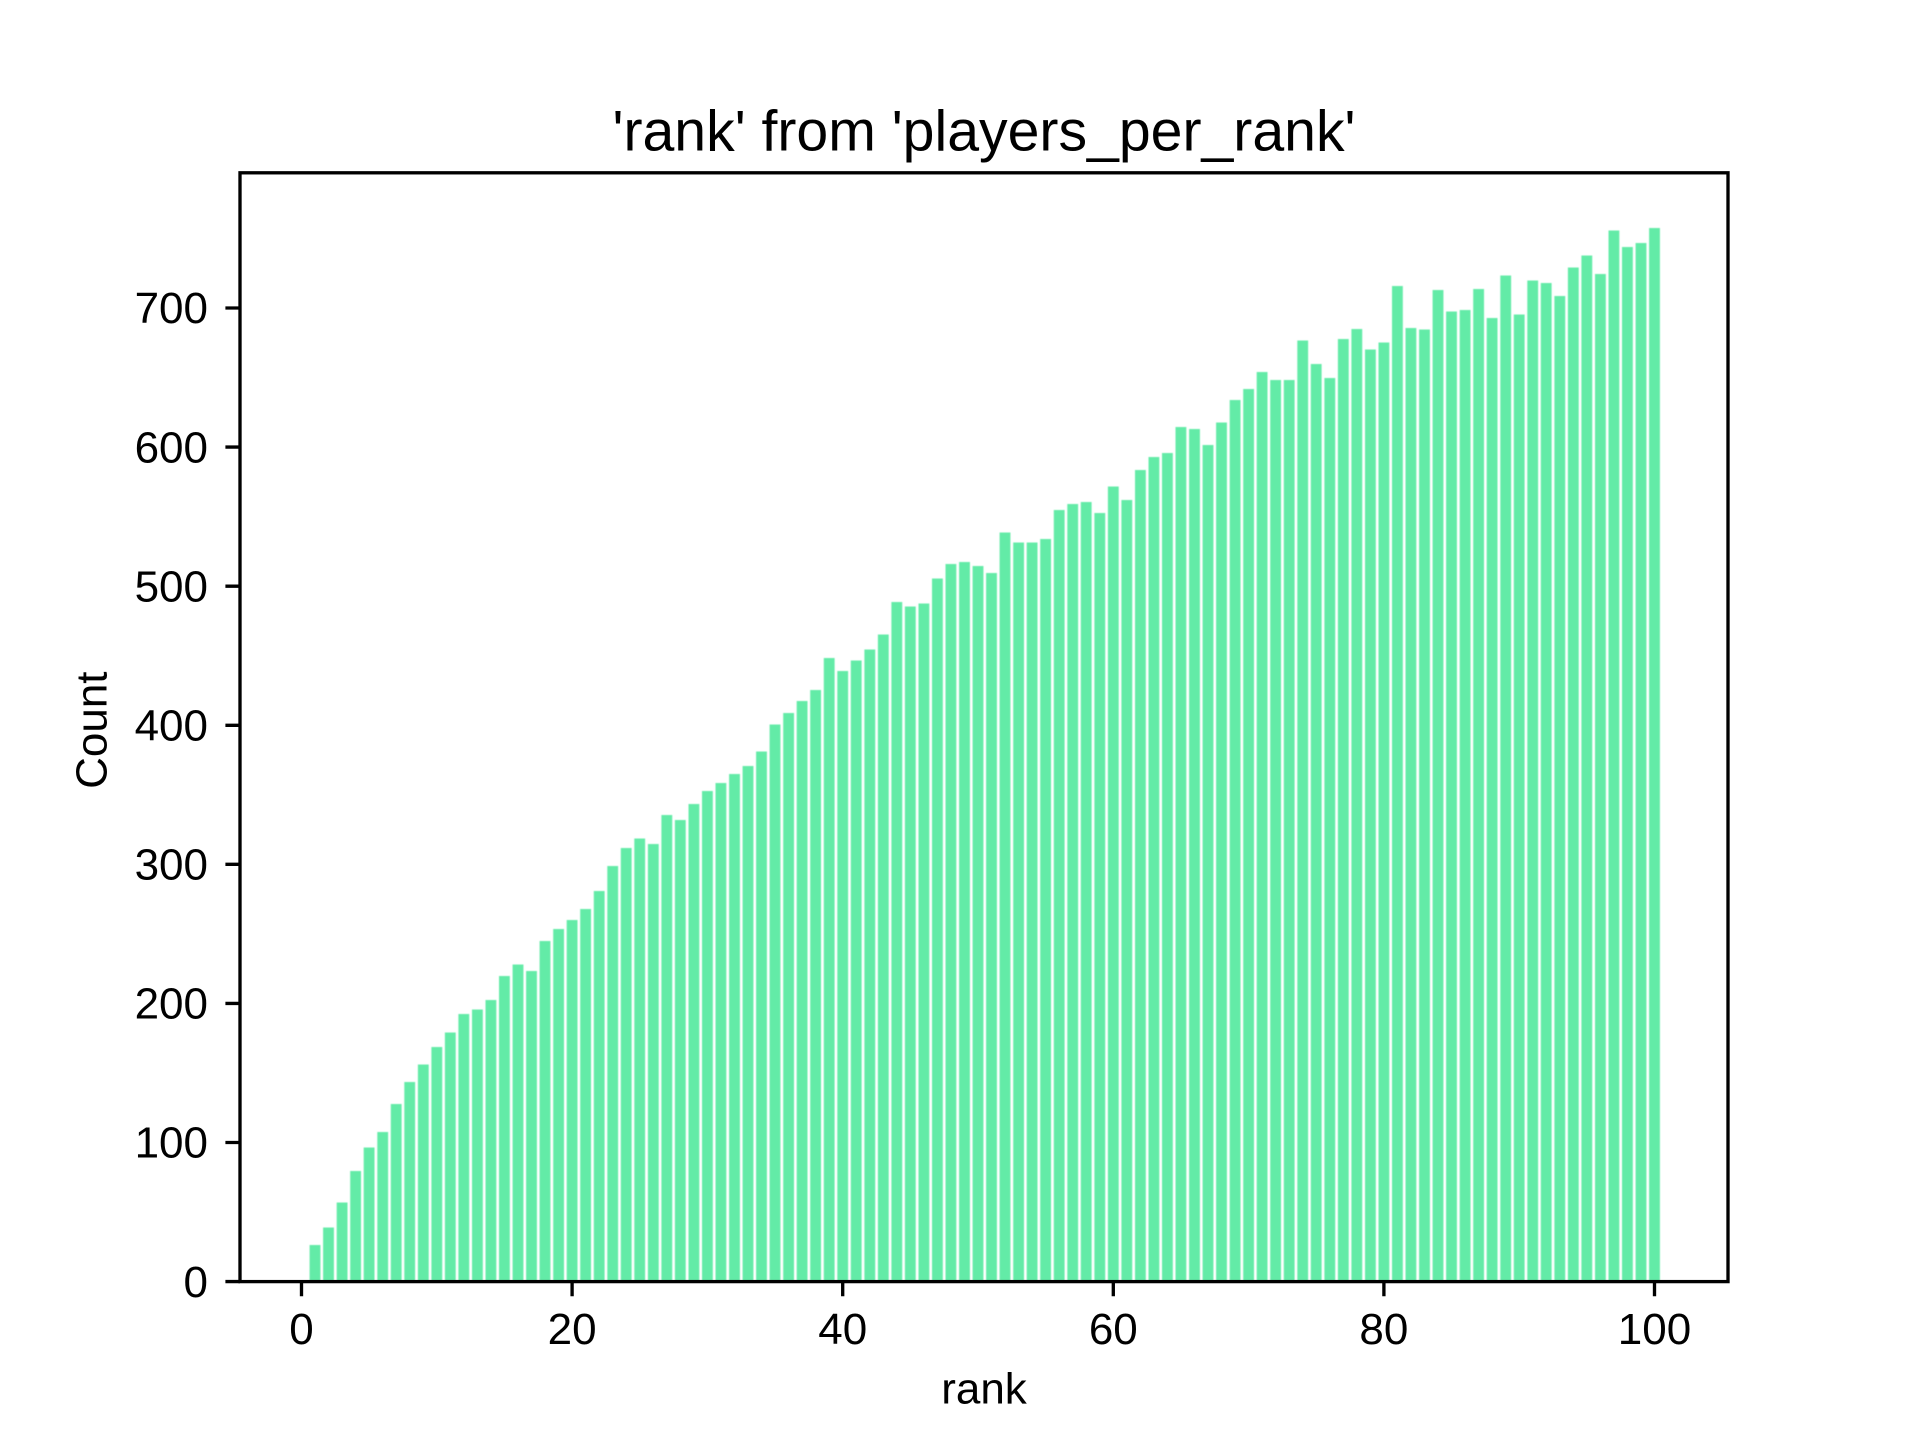 This screenshot has width=1920, height=1440. I want to click on svg-text: 80, so click(1383, 1329).